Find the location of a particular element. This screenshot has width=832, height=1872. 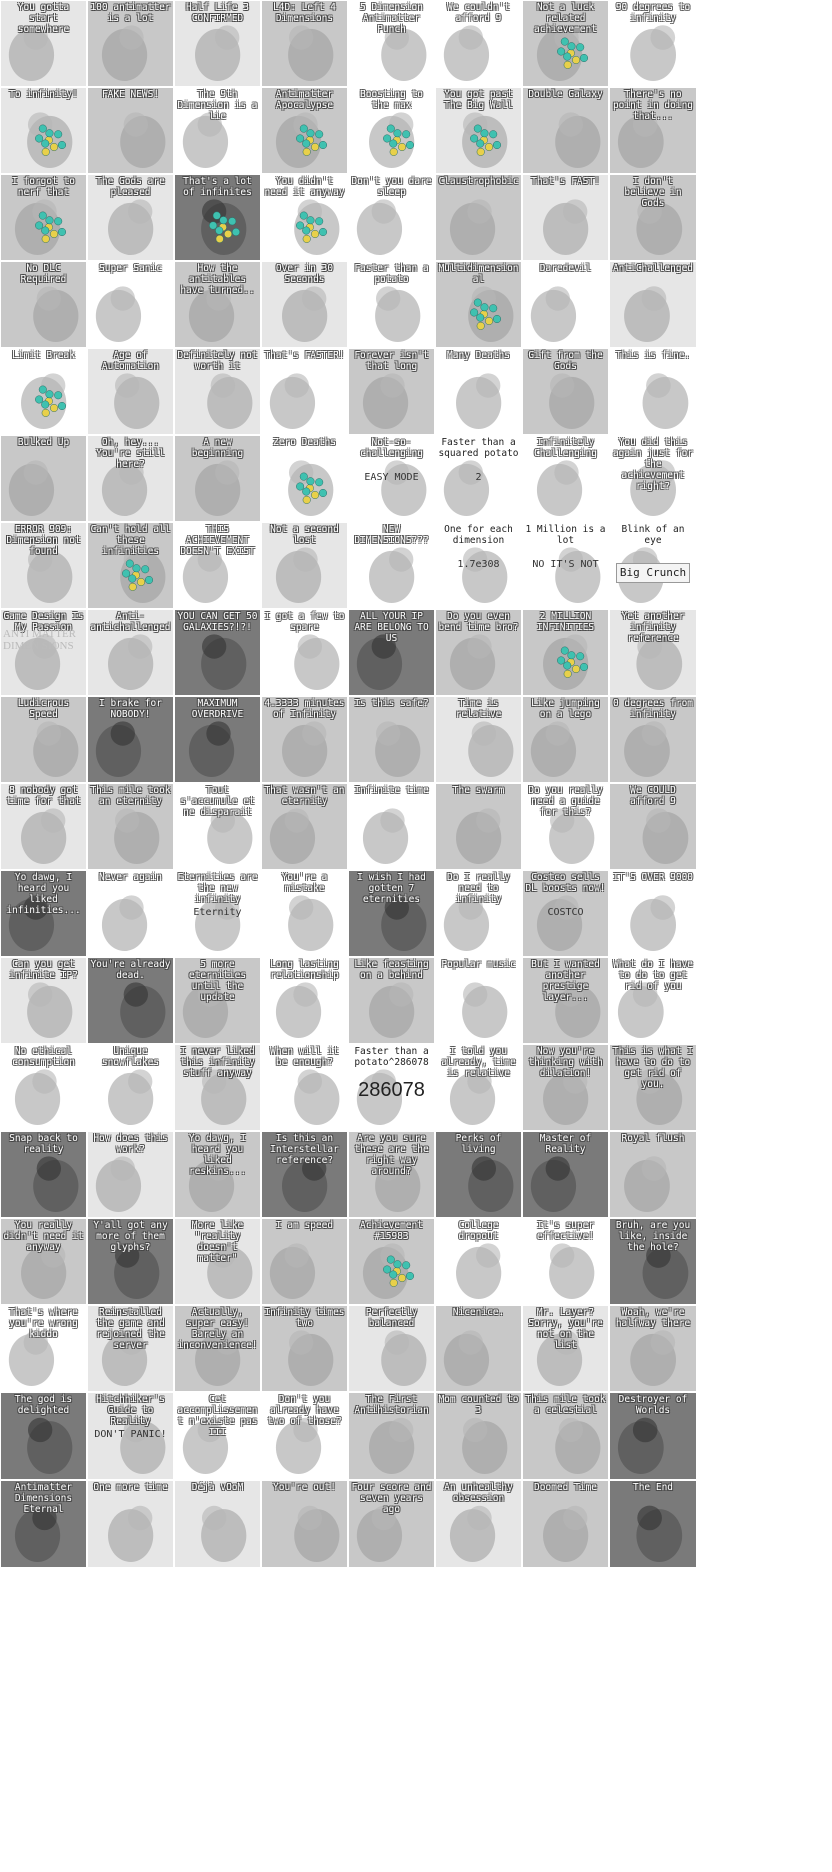

achievement-tile-that-s-a-lot-of-infinites: That's a lot of infinites is located at coordinates (217, 217).